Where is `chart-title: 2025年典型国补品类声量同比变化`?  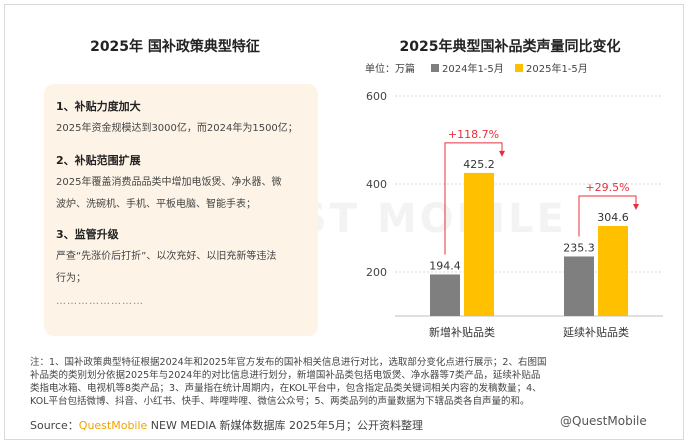 chart-title: 2025年典型国补品类声量同比变化 is located at coordinates (510, 47).